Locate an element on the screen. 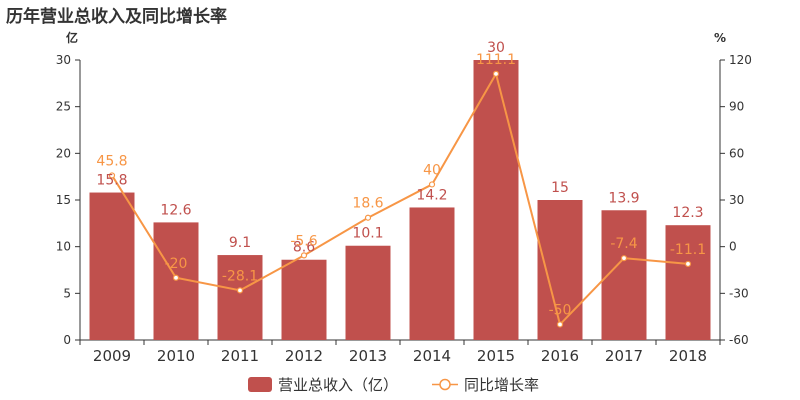  y-left-tick-label: 25 is located at coordinates (63, 107).